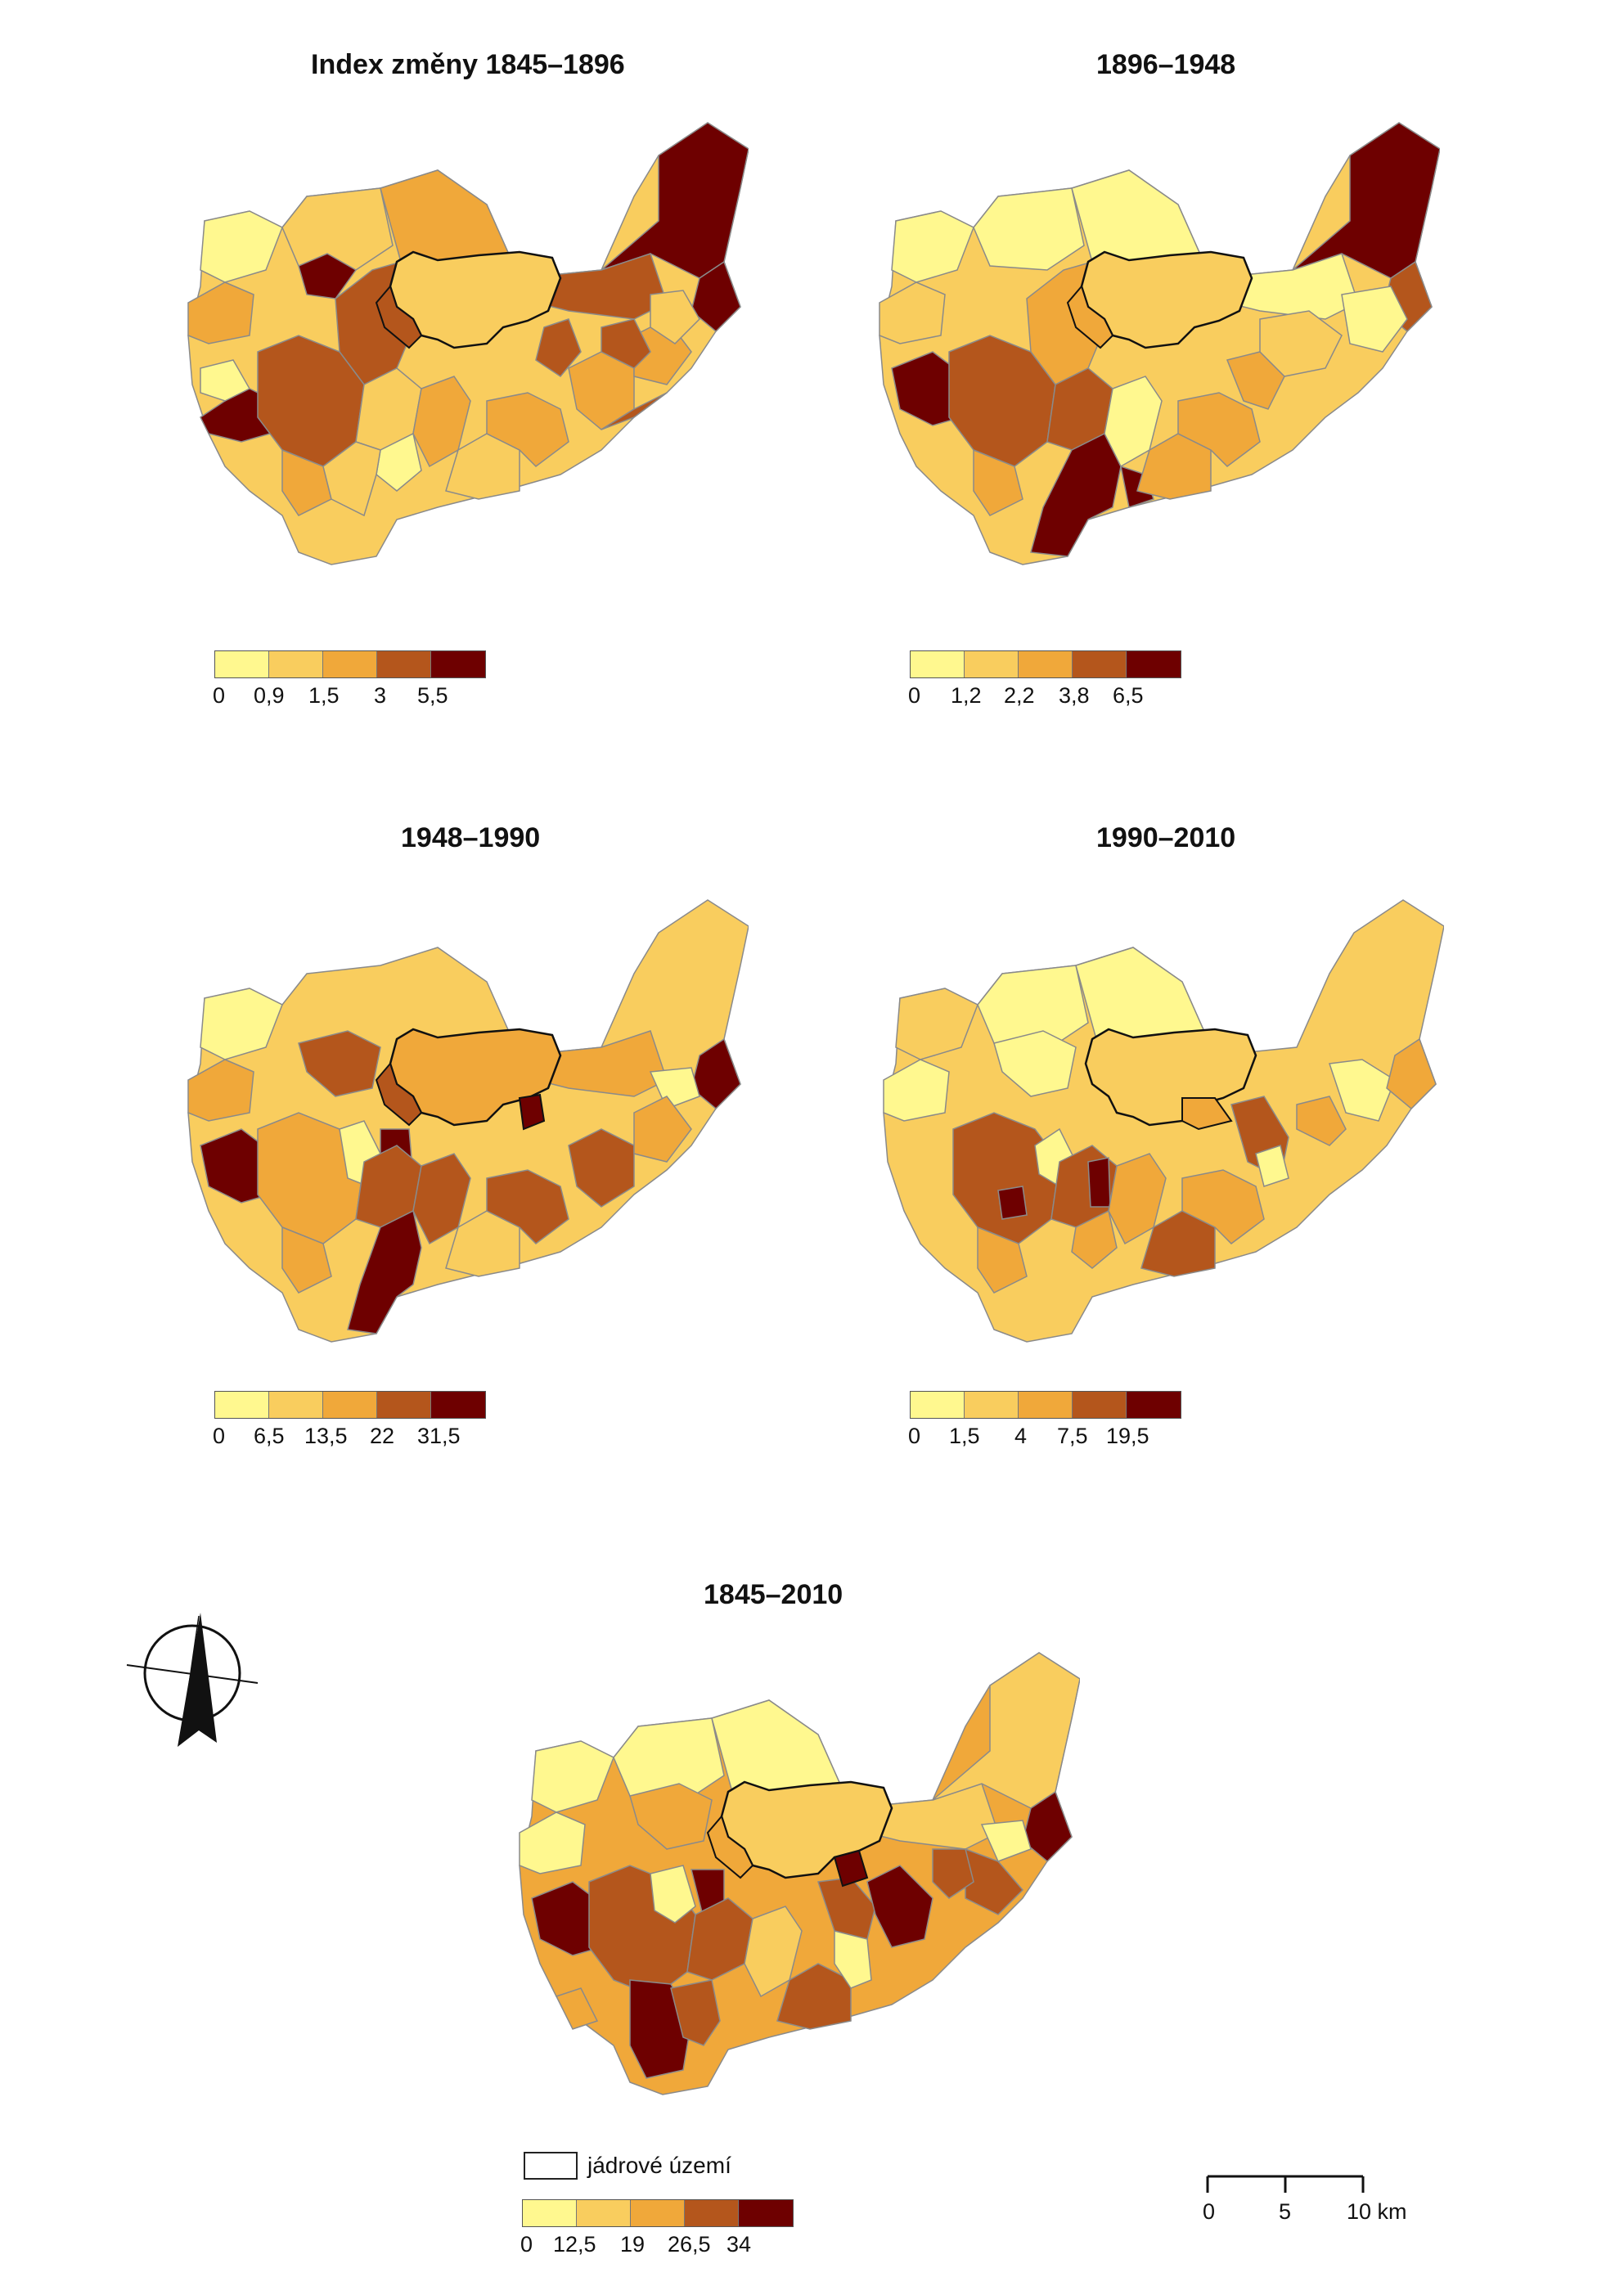 The image size is (1624, 2295). I want to click on legend-tick: 5,5, so click(433, 696).